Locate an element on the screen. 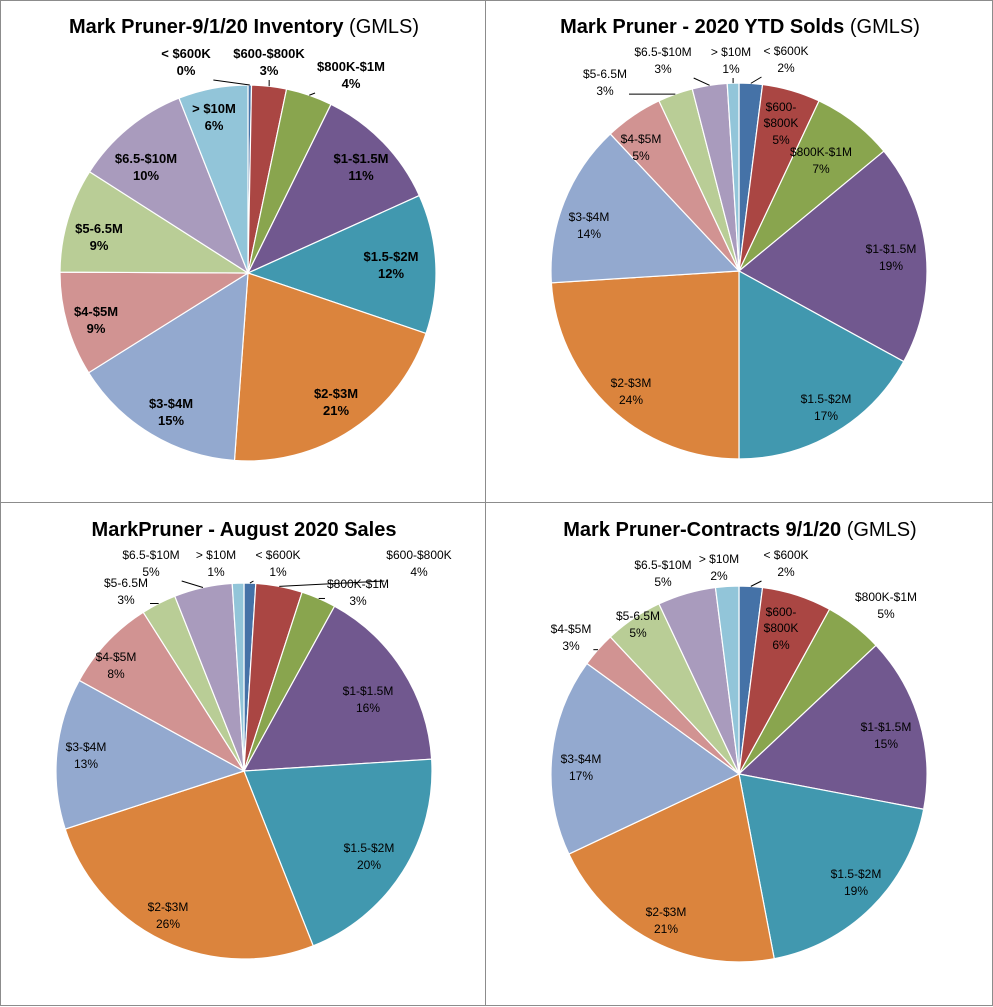 The width and height of the screenshot is (993, 1007). slice-percent: 2% is located at coordinates (786, 68).